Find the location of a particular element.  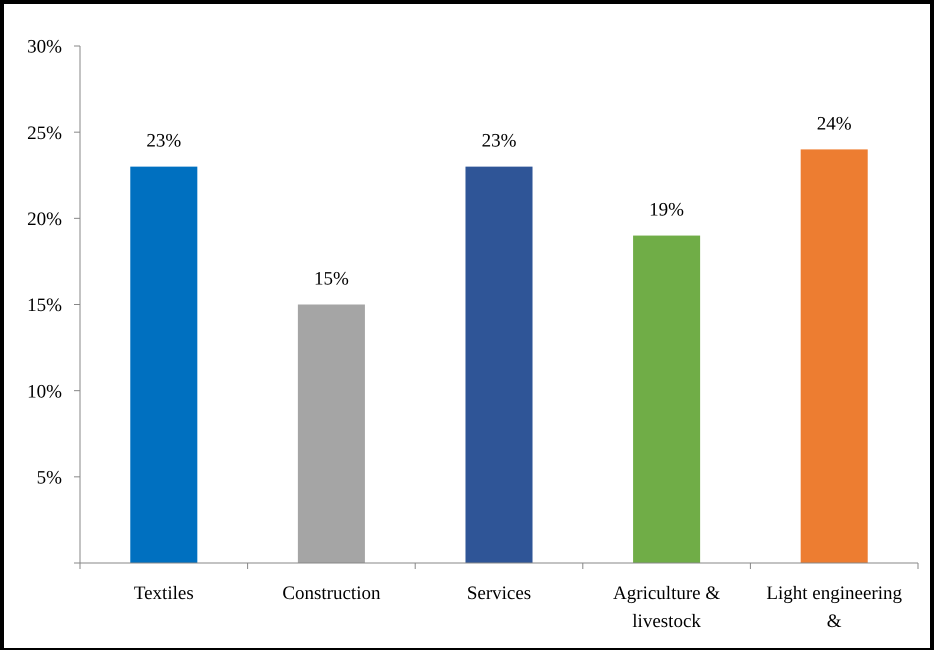

data-label: 19% is located at coordinates (666, 210).